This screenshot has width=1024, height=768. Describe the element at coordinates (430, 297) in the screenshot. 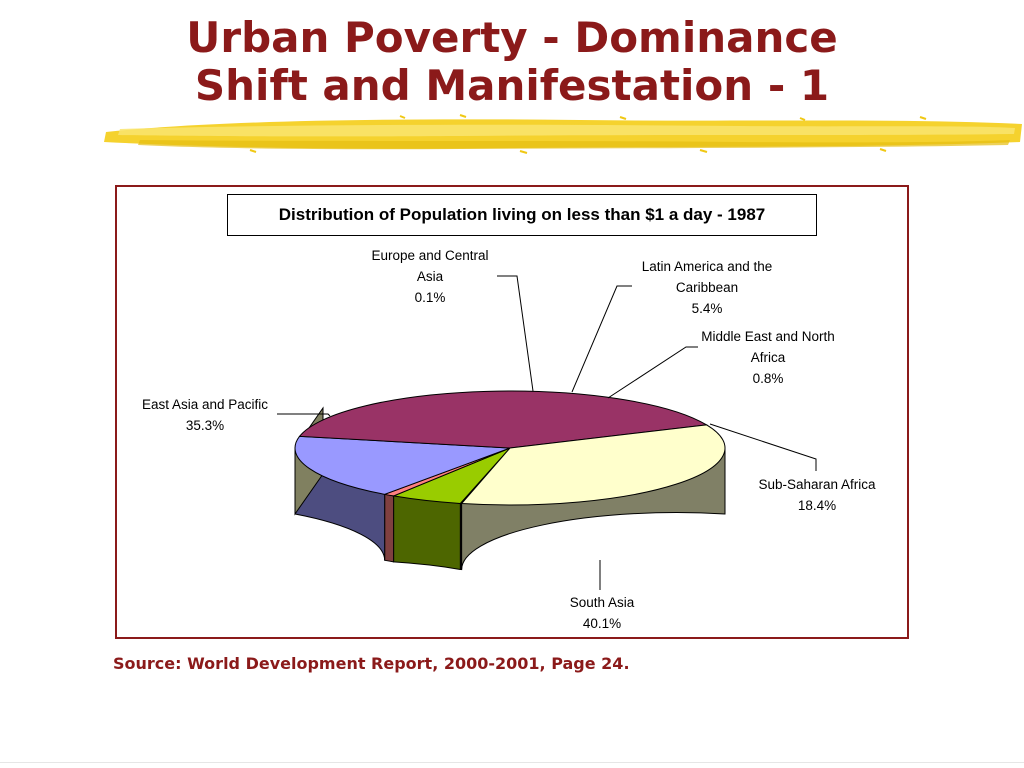

I see `pie-label-value: 0.1%` at that location.